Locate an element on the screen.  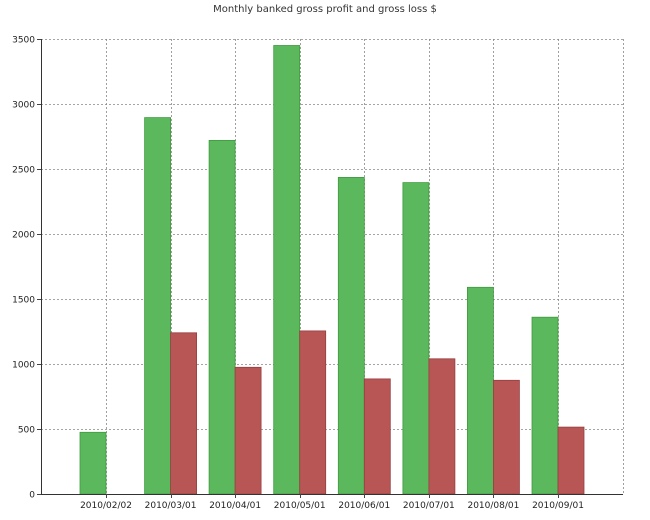
x-tick-label: 2010/07/01 is located at coordinates (429, 506).